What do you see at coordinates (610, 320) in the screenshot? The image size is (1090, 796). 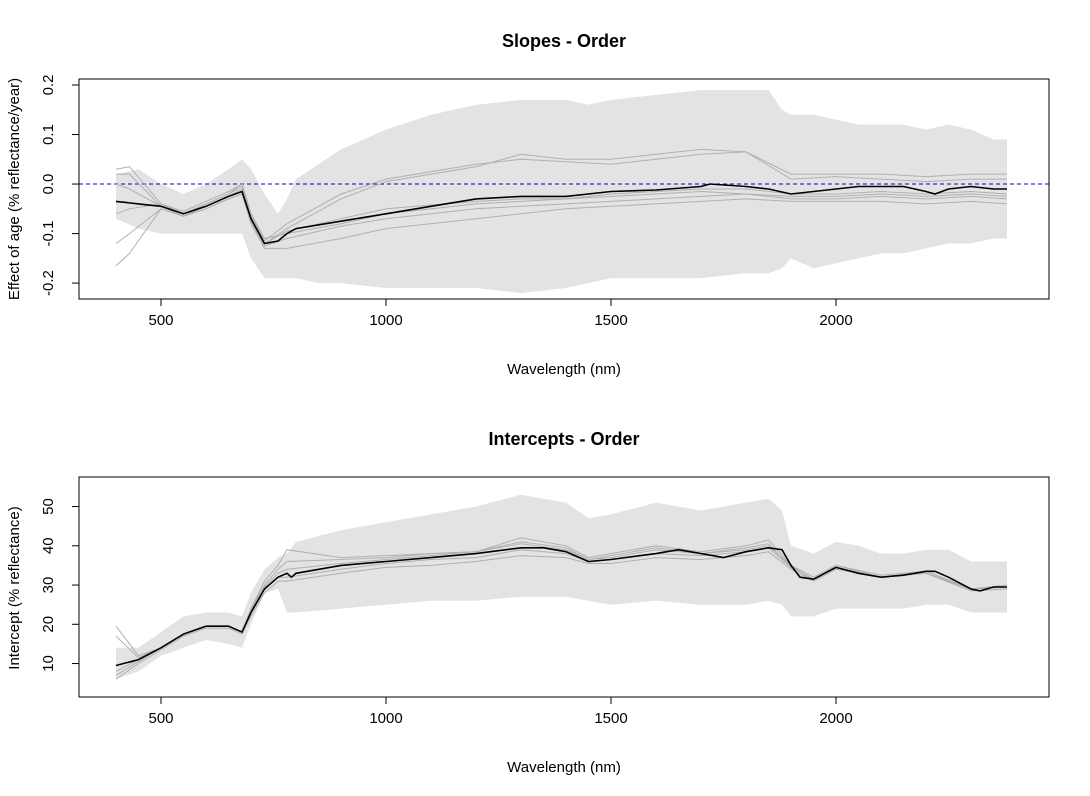 I see `slopes-x-tick-label: 1500` at bounding box center [610, 320].